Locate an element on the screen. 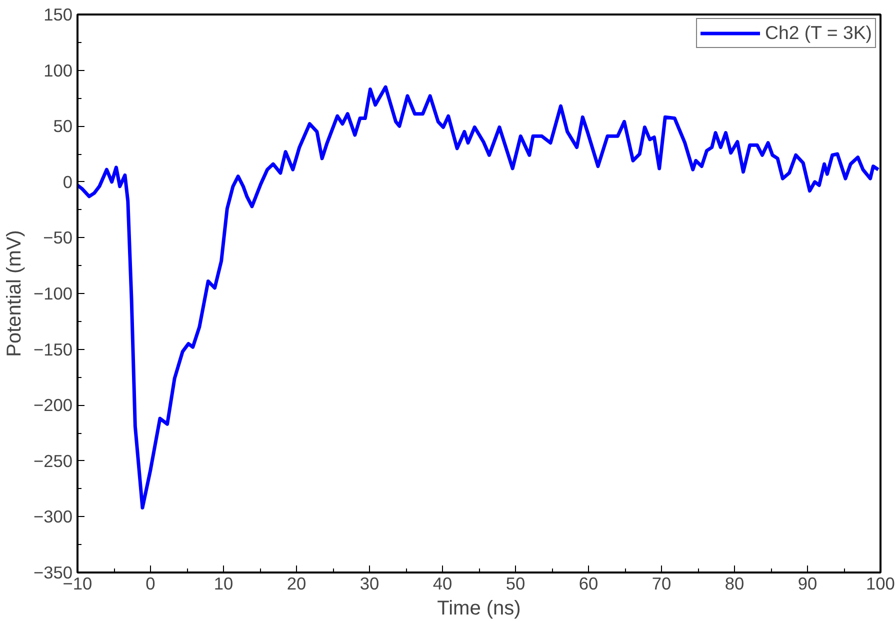 Image resolution: width=896 pixels, height=622 pixels. y-tick-label: −50 is located at coordinates (58, 238).